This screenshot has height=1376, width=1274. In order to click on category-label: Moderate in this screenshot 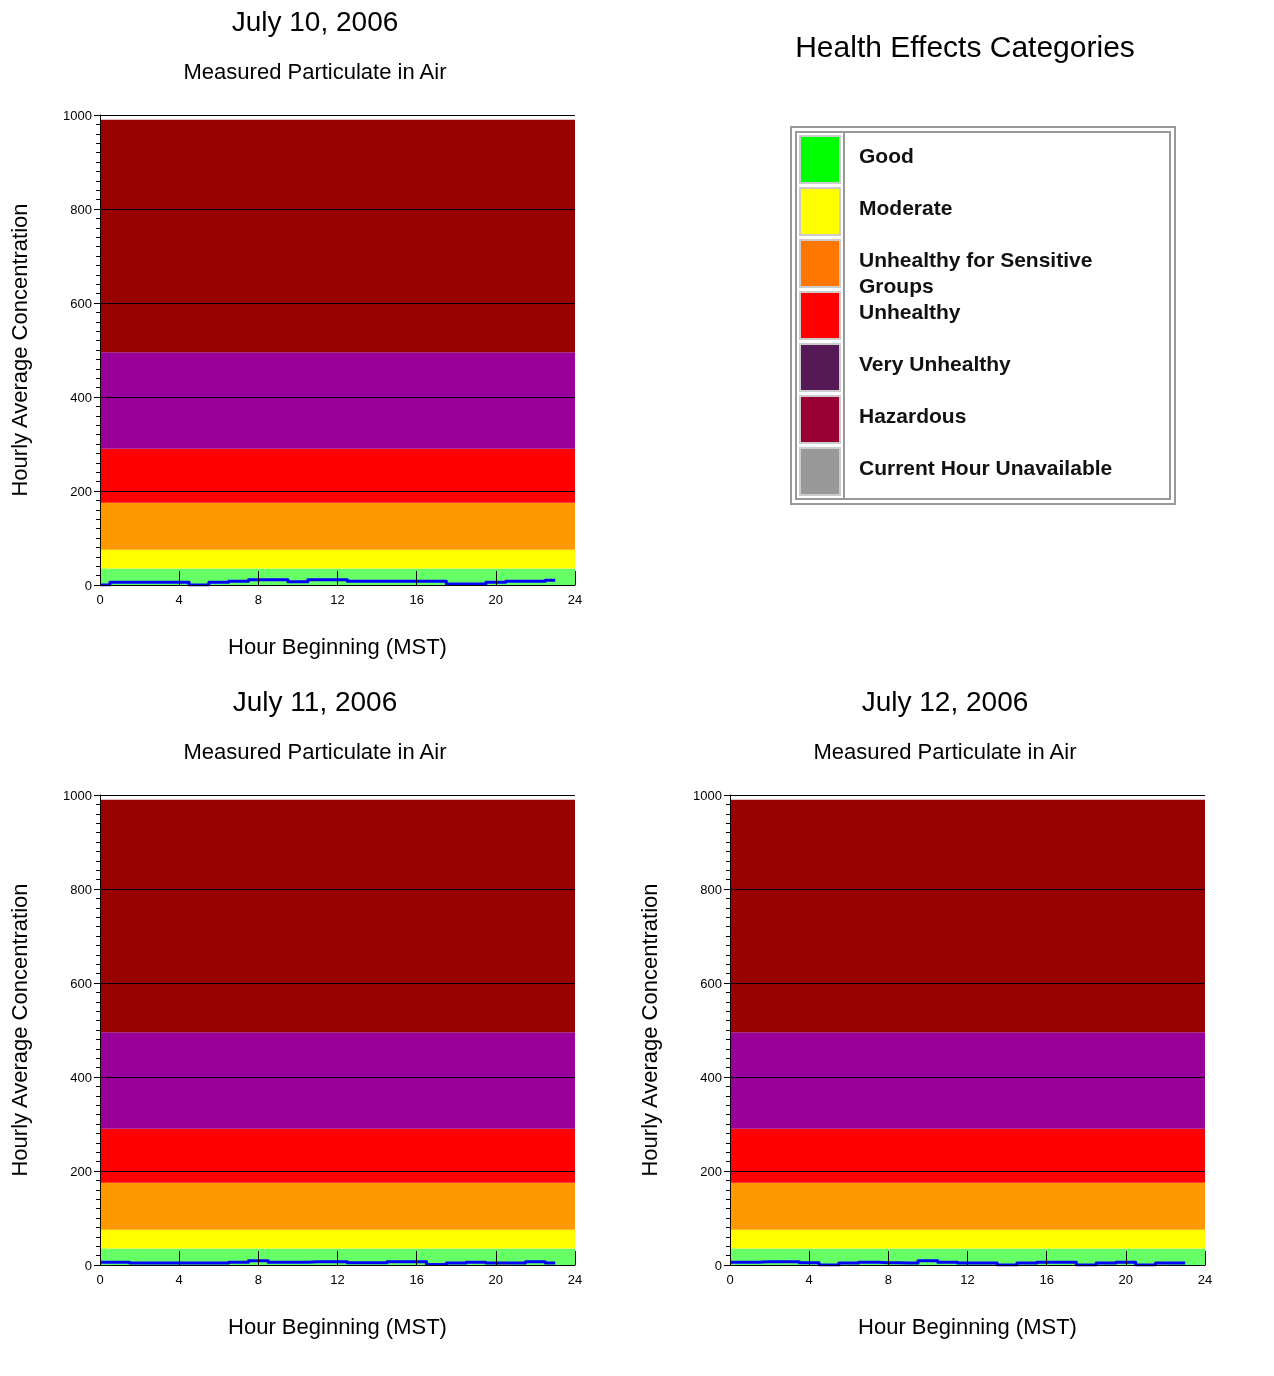, I will do `click(906, 208)`.